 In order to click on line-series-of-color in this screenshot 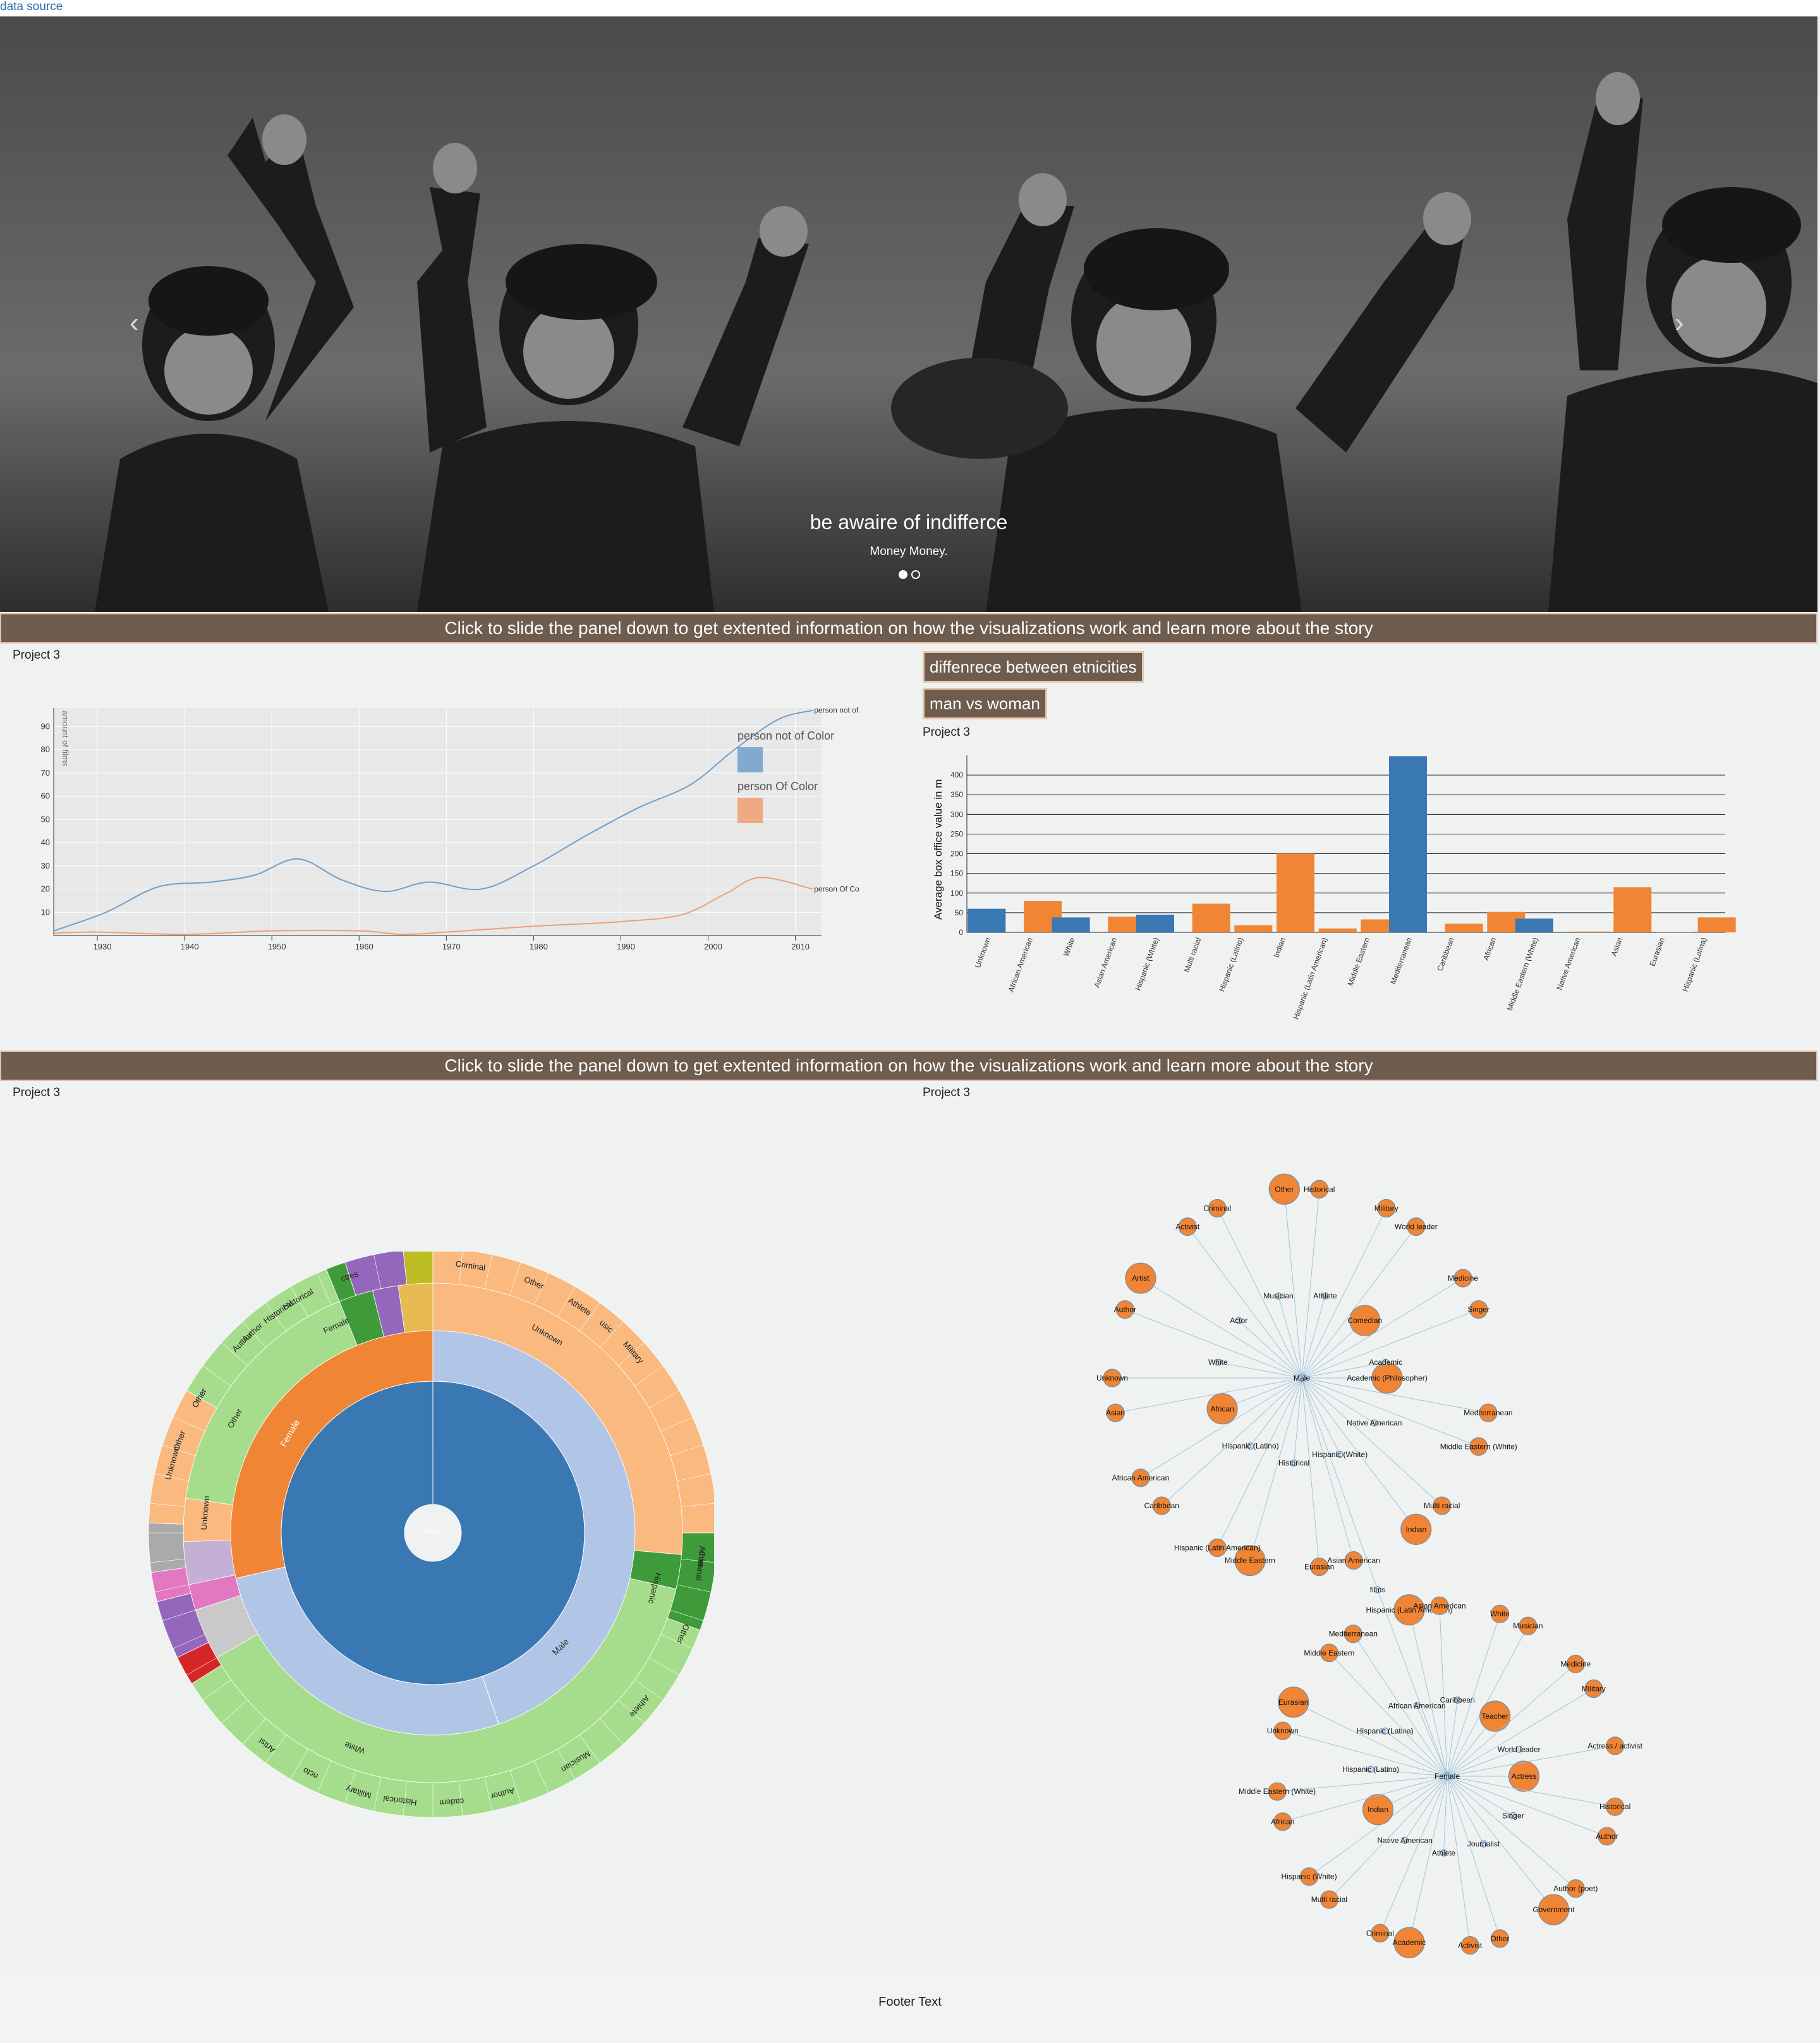, I will do `click(433, 907)`.